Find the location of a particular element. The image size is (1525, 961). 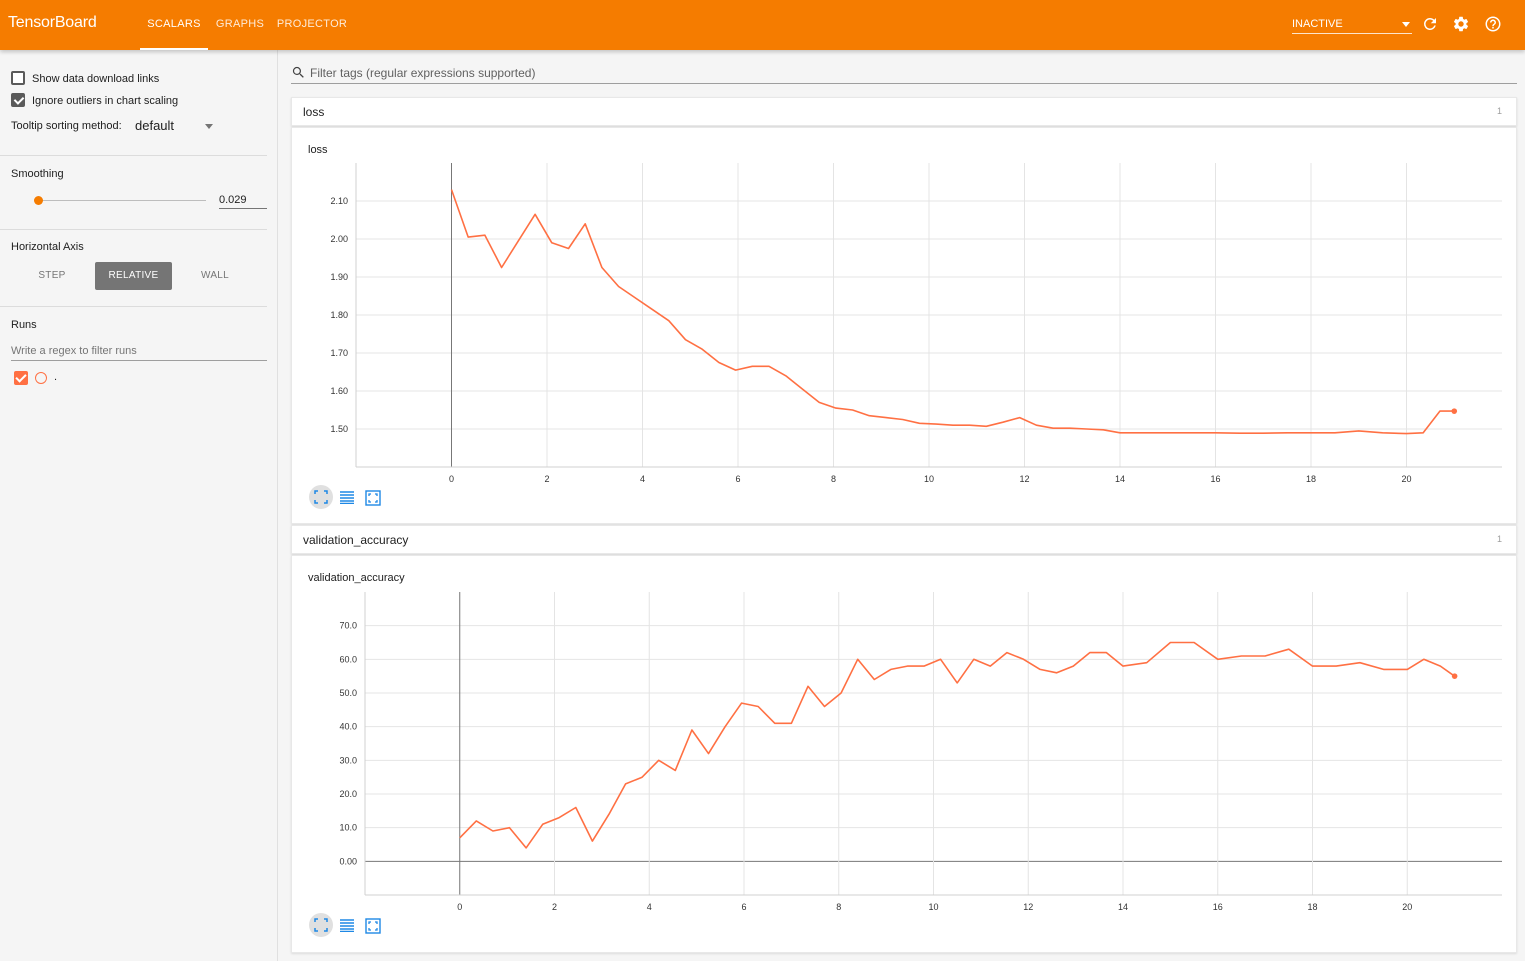

horizontal-axis-title: Horizontal Axis is located at coordinates (47, 247).